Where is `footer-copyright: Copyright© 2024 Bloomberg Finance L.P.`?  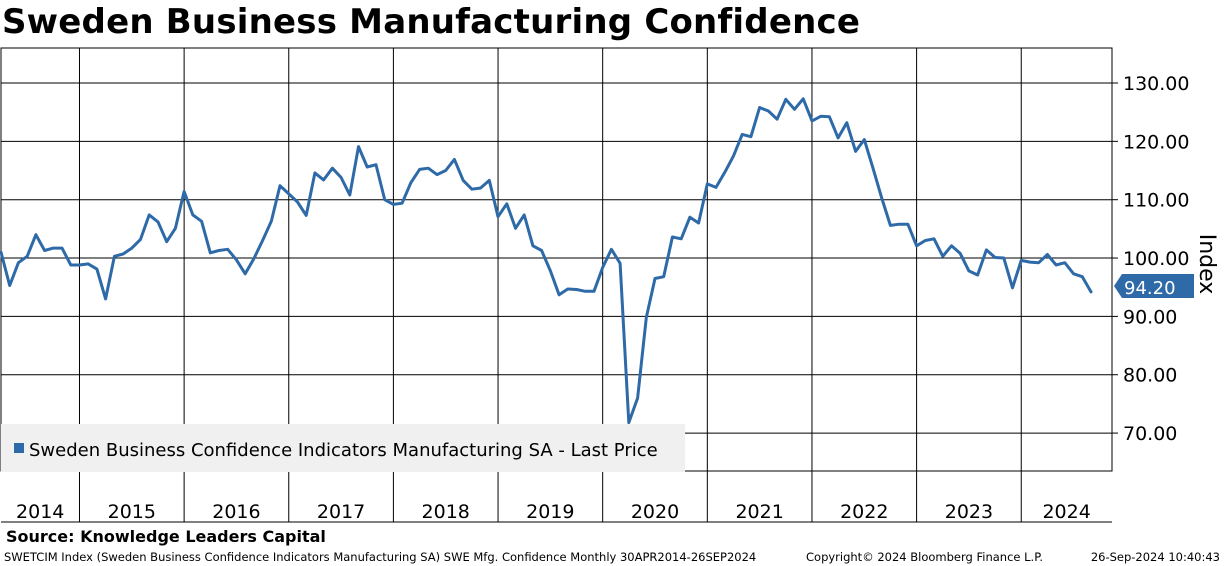 footer-copyright: Copyright© 2024 Bloomberg Finance L.P. is located at coordinates (924, 557).